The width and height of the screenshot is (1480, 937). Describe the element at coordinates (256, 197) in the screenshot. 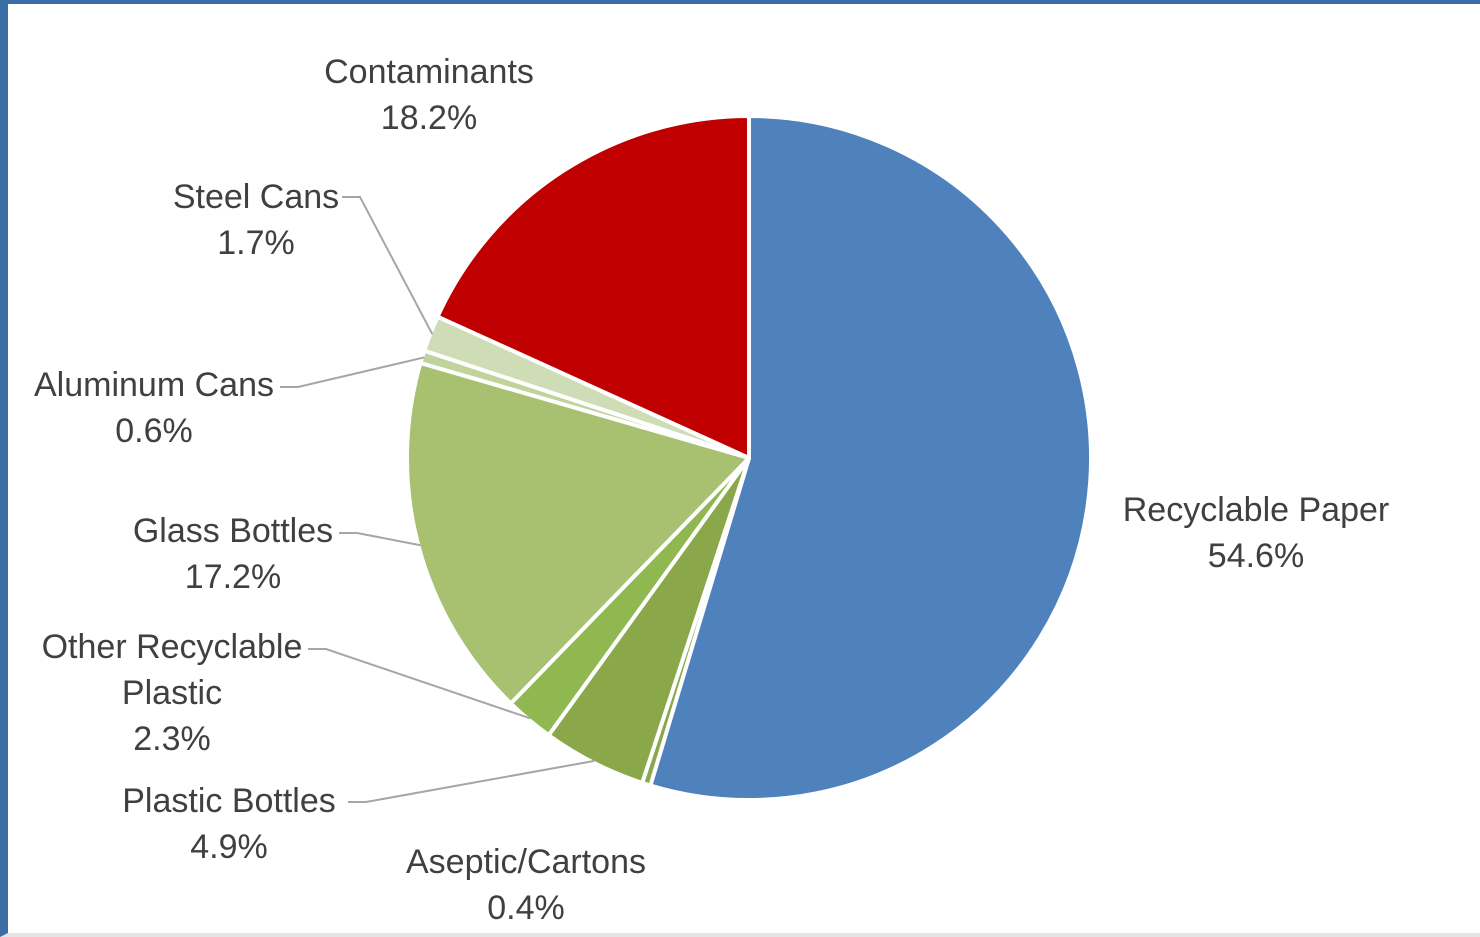

I see `slice-name: Steel Cans` at that location.